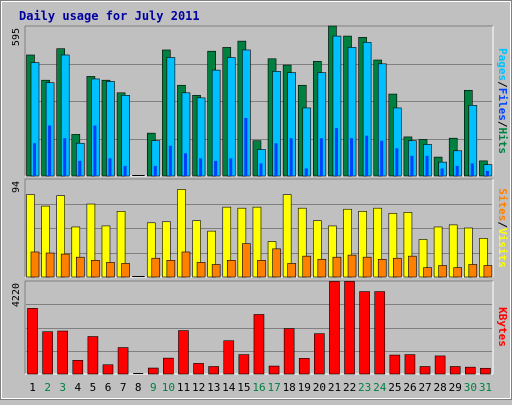  Describe the element at coordinates (440, 387) in the screenshot. I see `x-tick-label: 28` at that location.